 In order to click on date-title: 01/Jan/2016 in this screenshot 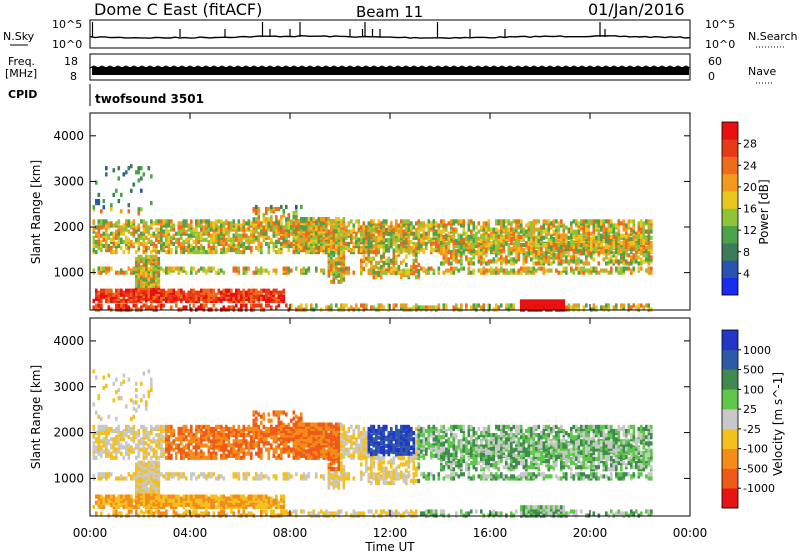, I will do `click(636, 9)`.